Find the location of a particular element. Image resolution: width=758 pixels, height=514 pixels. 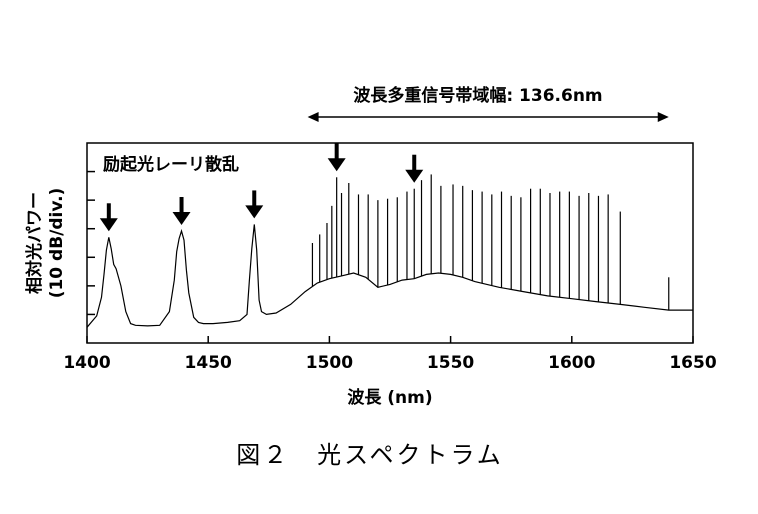

y-axis-title-line1: 相対光パワー is located at coordinates (34, 243).